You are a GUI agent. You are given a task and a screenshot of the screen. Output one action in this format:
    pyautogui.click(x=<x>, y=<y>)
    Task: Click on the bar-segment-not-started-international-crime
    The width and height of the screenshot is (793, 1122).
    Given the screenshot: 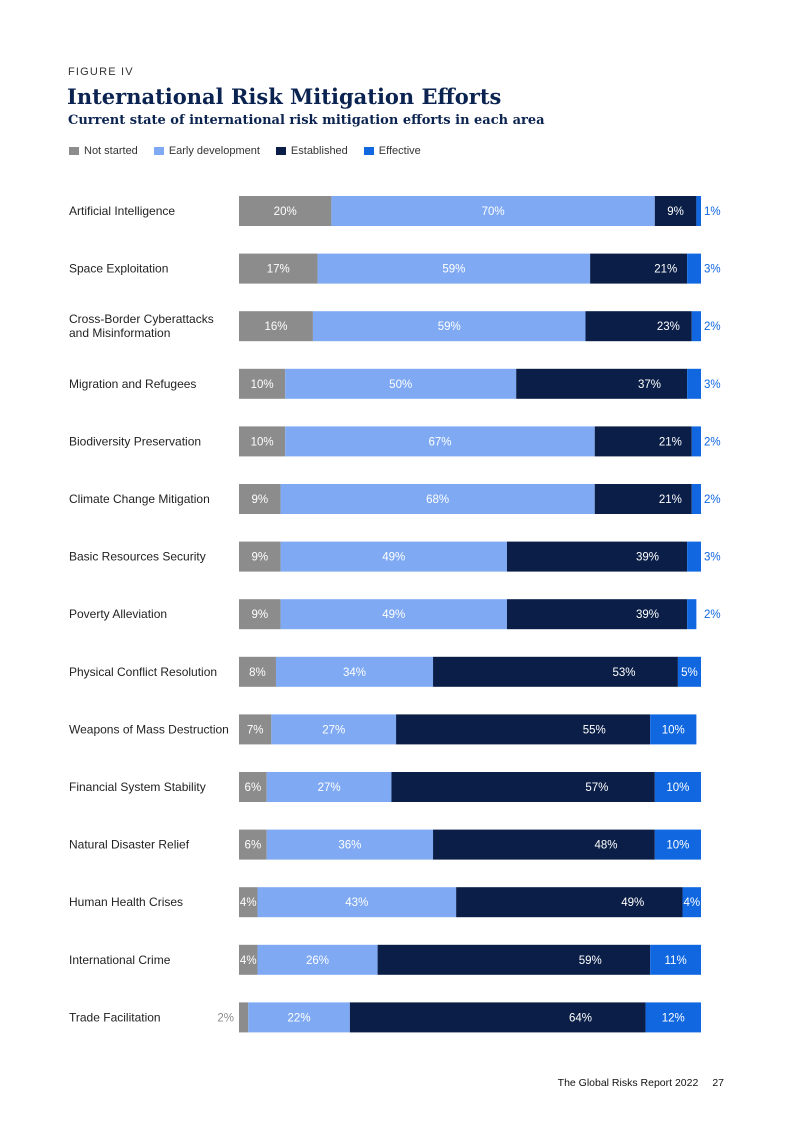 What is the action you would take?
    pyautogui.click(x=248, y=959)
    